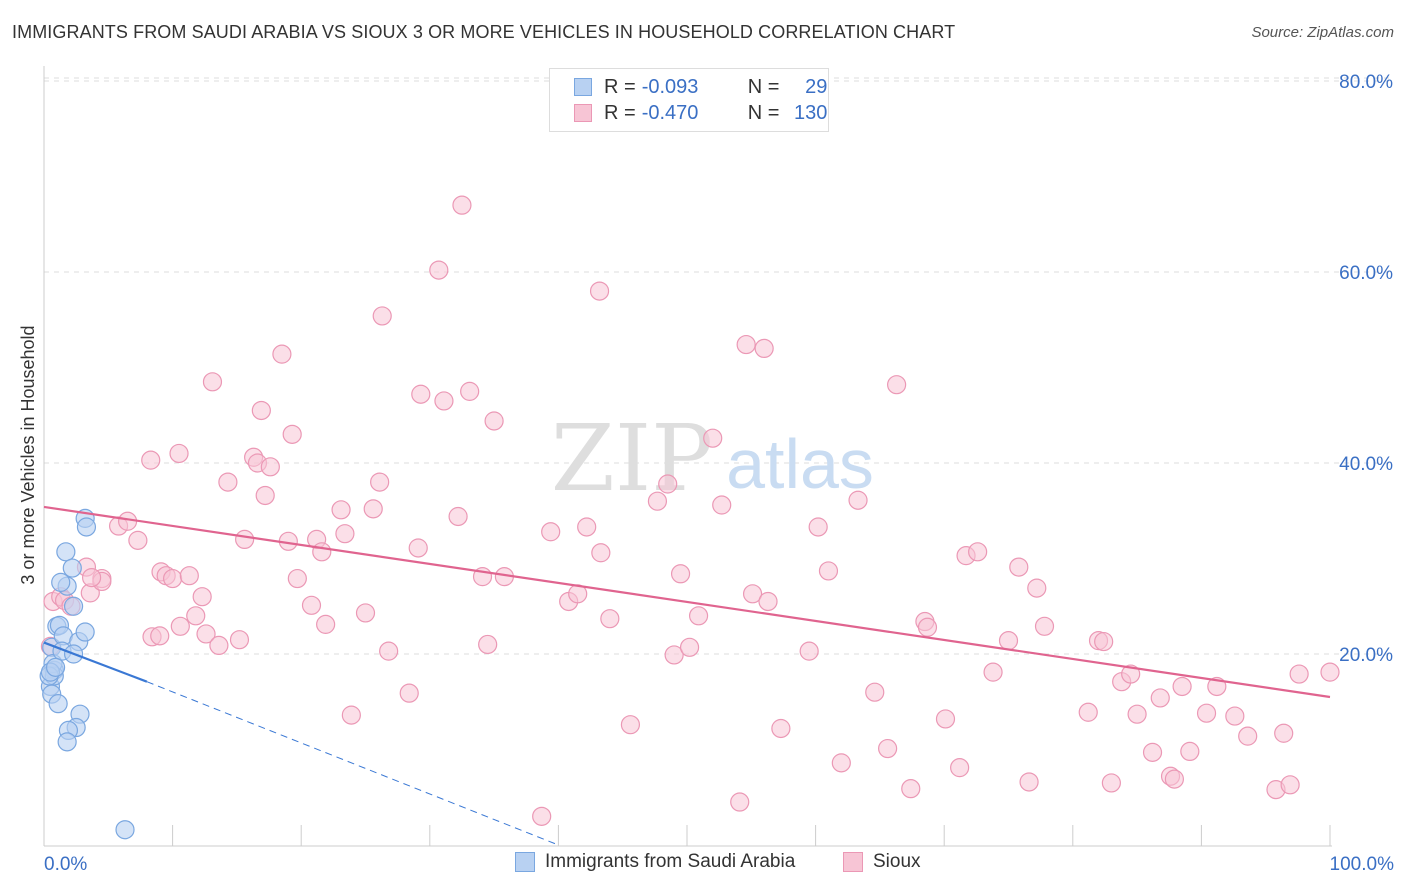  Describe the element at coordinates (583, 87) in the screenshot. I see `legend-swatch-blue` at that location.